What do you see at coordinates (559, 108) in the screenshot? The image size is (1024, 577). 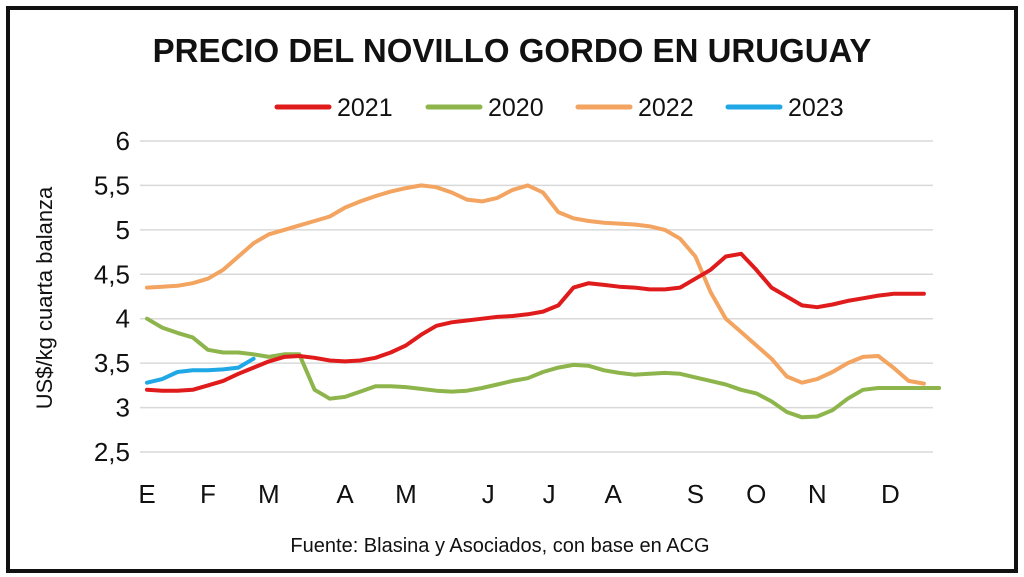 I see `legend: 2021 2020 2022 2023` at bounding box center [559, 108].